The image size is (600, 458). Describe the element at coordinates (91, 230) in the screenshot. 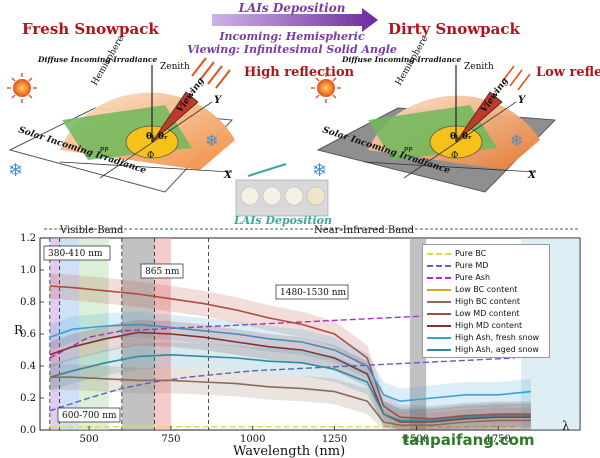

I see `visible-band-label: Visible Band` at that location.